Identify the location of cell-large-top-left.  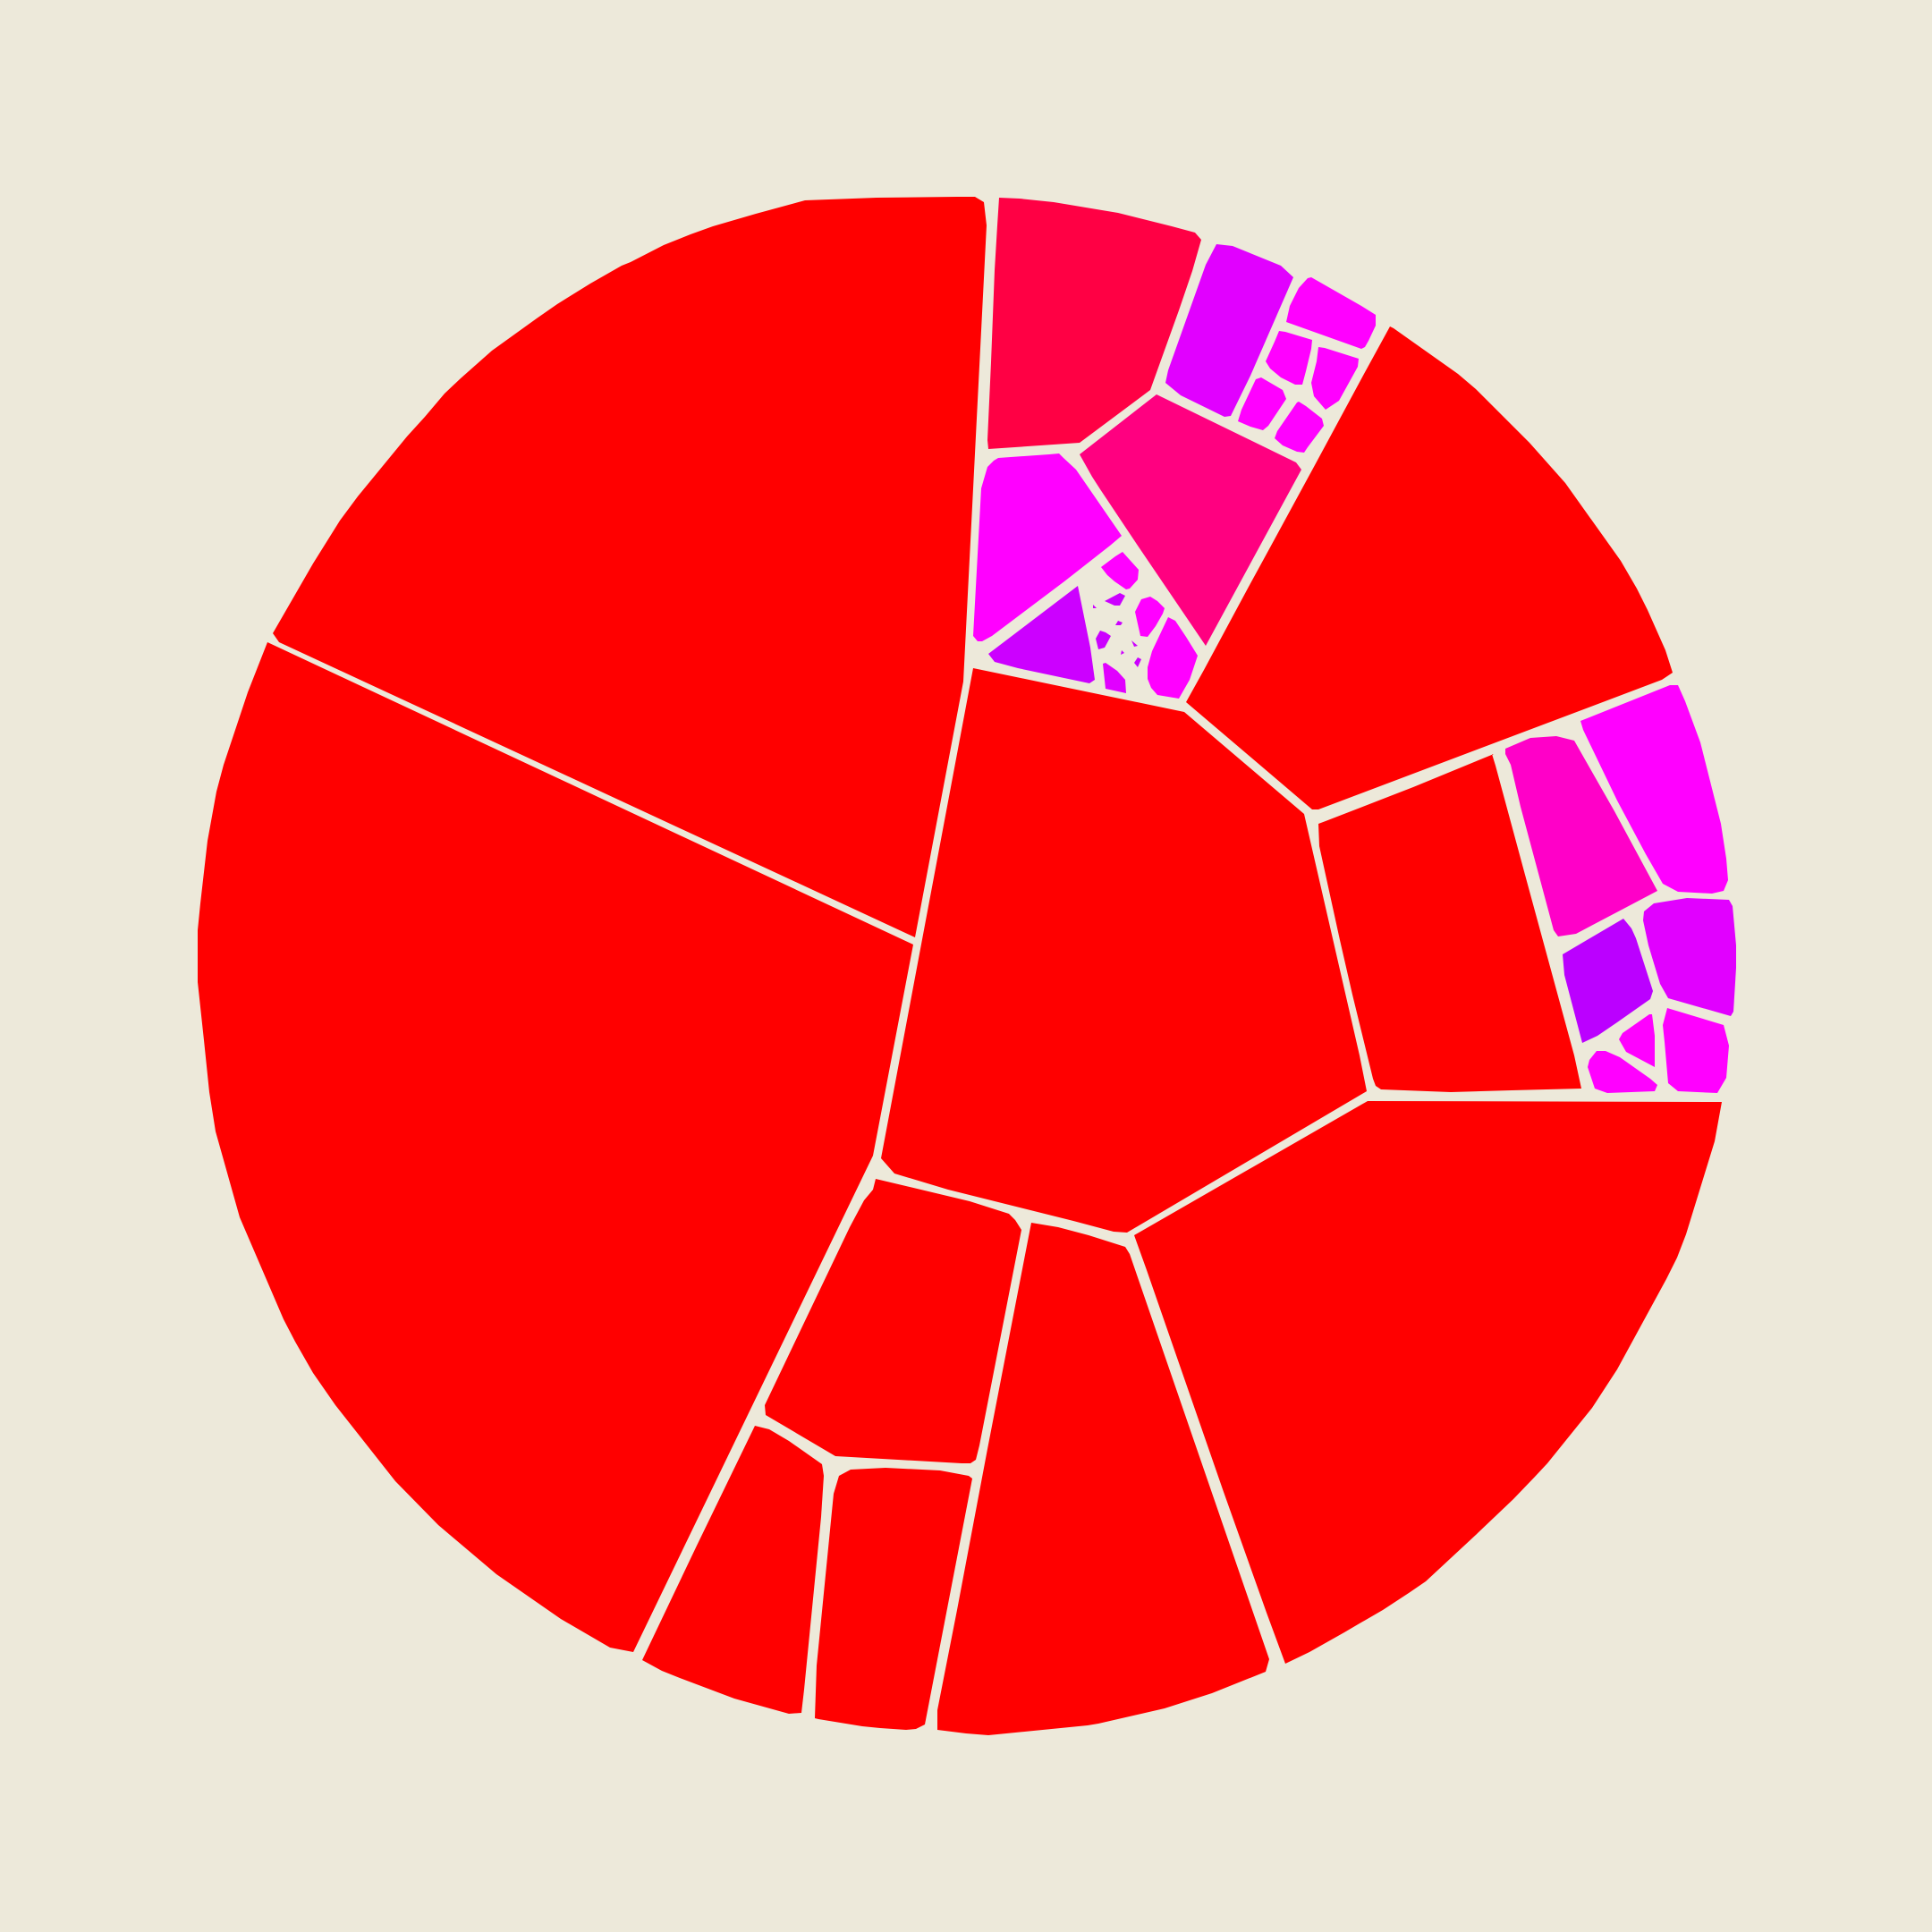
(630, 567).